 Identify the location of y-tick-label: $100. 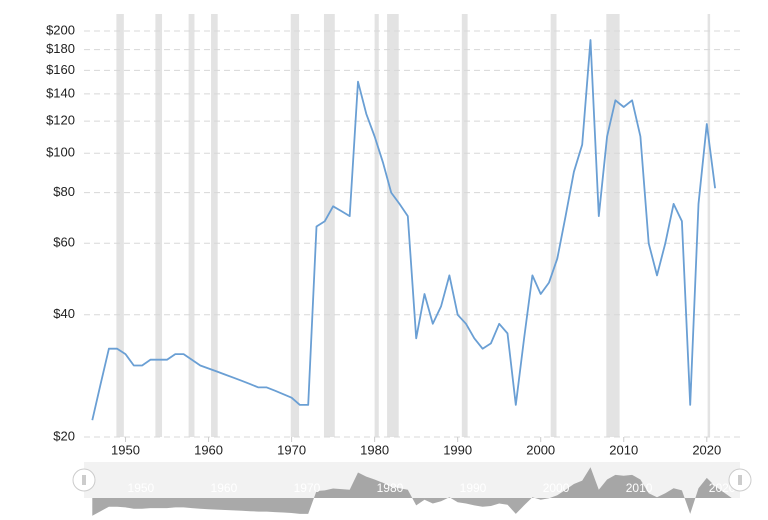
(60, 152).